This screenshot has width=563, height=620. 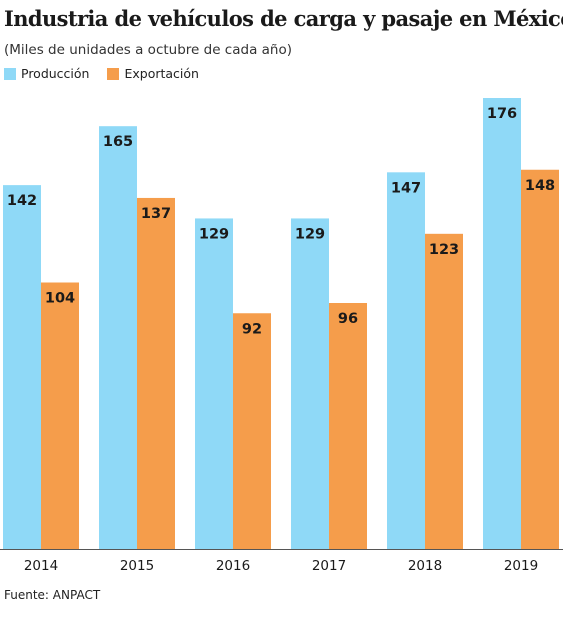 What do you see at coordinates (502, 114) in the screenshot?
I see `data-label-produccion-2019: 176` at bounding box center [502, 114].